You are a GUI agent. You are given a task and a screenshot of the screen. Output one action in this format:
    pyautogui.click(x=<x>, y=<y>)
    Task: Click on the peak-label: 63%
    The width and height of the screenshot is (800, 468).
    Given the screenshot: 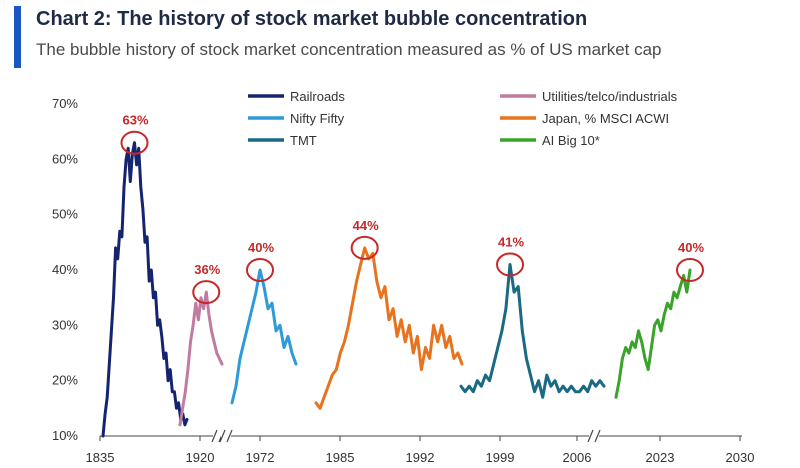 What is the action you would take?
    pyautogui.click(x=135, y=120)
    